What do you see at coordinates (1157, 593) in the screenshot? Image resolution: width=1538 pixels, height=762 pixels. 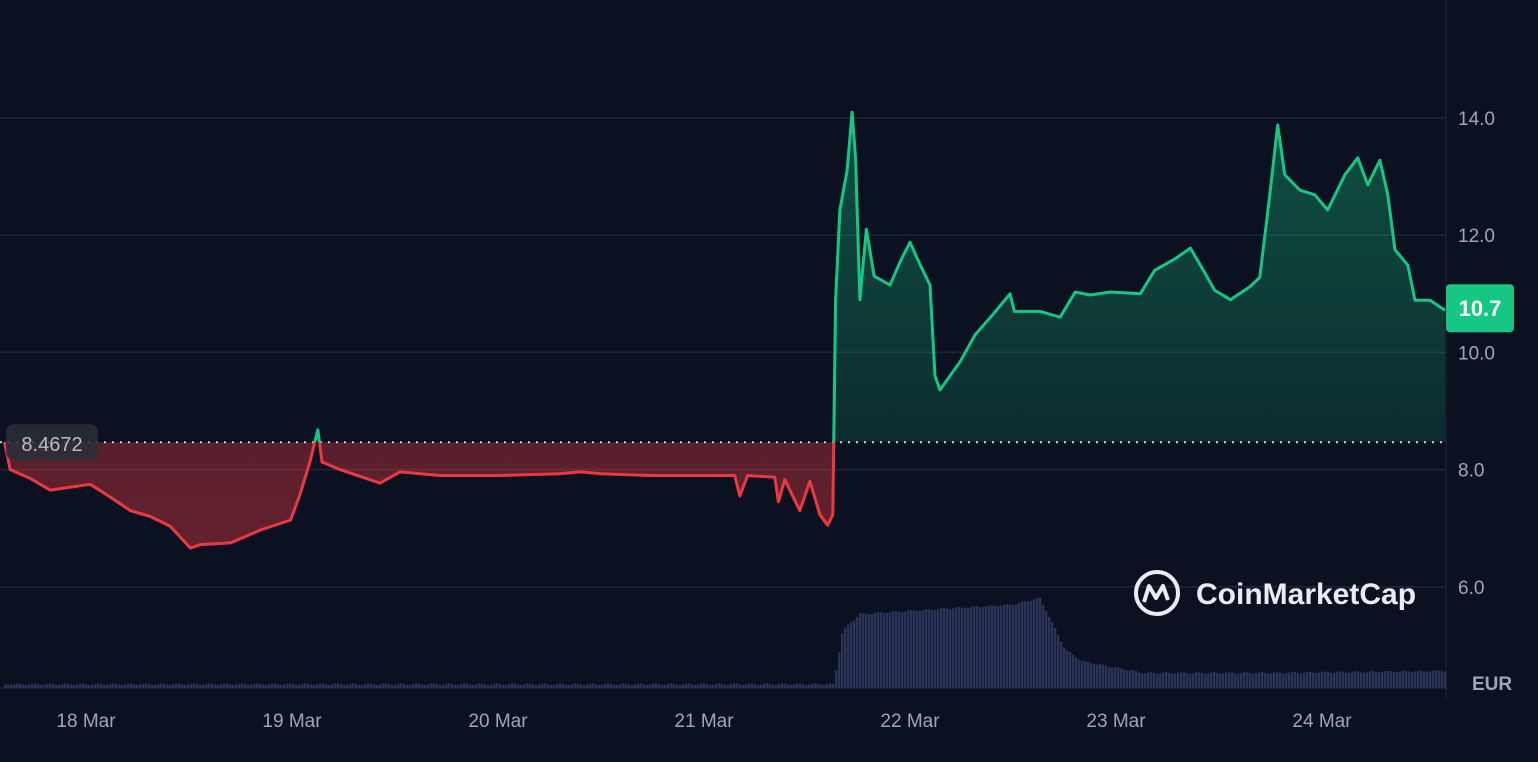 I see `coinmarketcap-logo-icon` at bounding box center [1157, 593].